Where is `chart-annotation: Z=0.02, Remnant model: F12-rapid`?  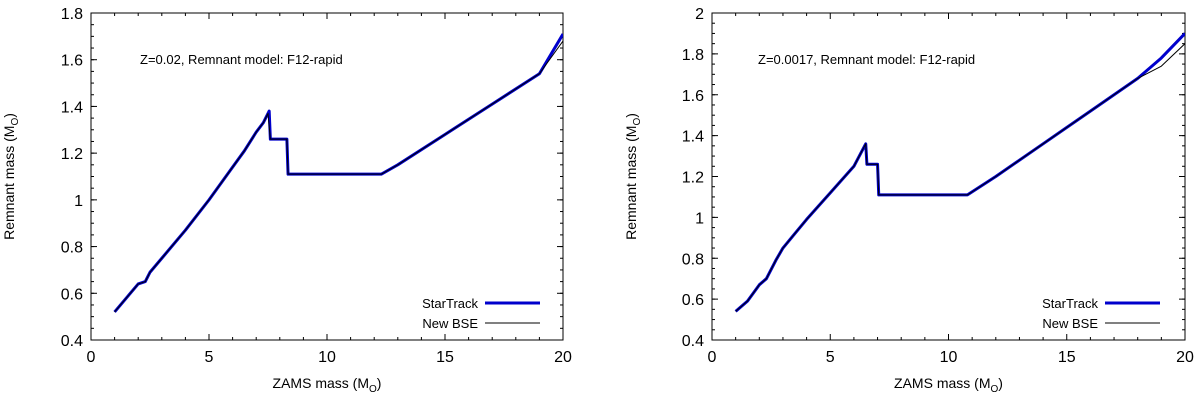 chart-annotation: Z=0.02, Remnant model: F12-rapid is located at coordinates (241, 59).